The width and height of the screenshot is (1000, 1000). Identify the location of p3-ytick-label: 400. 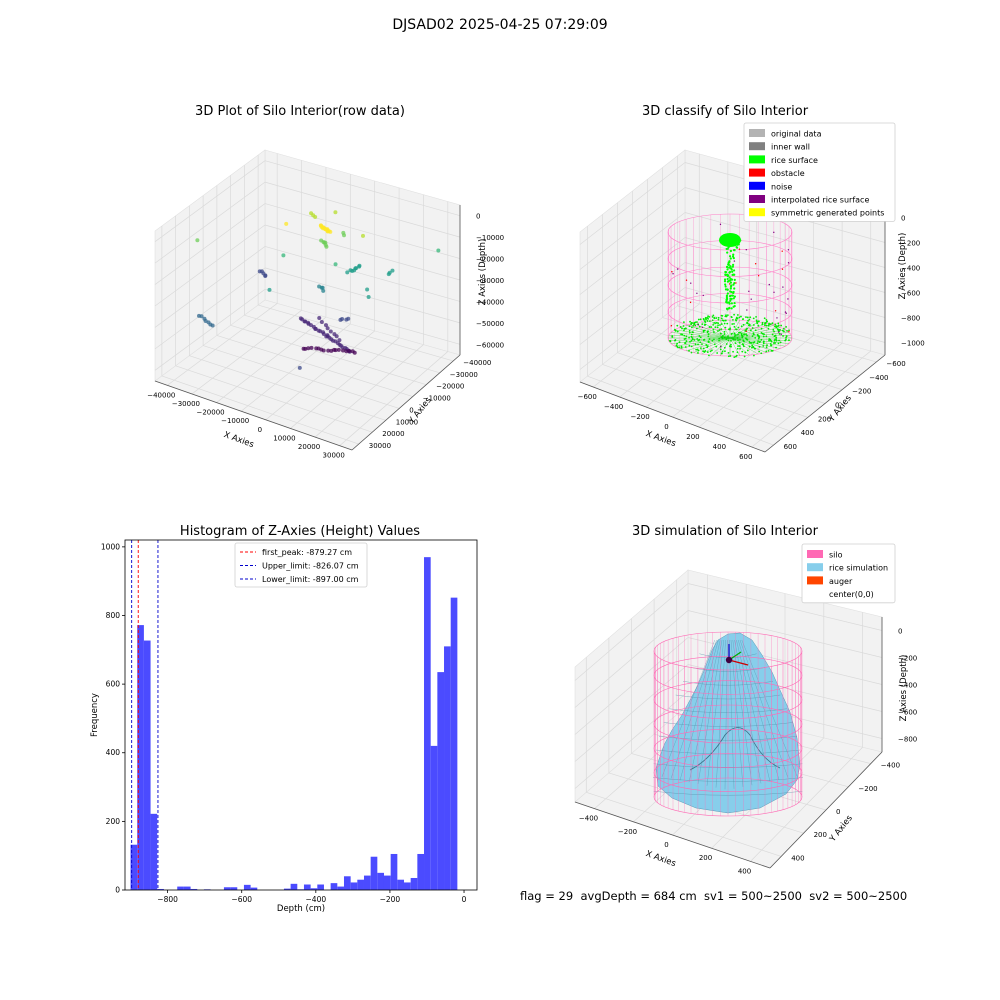
(113, 752).